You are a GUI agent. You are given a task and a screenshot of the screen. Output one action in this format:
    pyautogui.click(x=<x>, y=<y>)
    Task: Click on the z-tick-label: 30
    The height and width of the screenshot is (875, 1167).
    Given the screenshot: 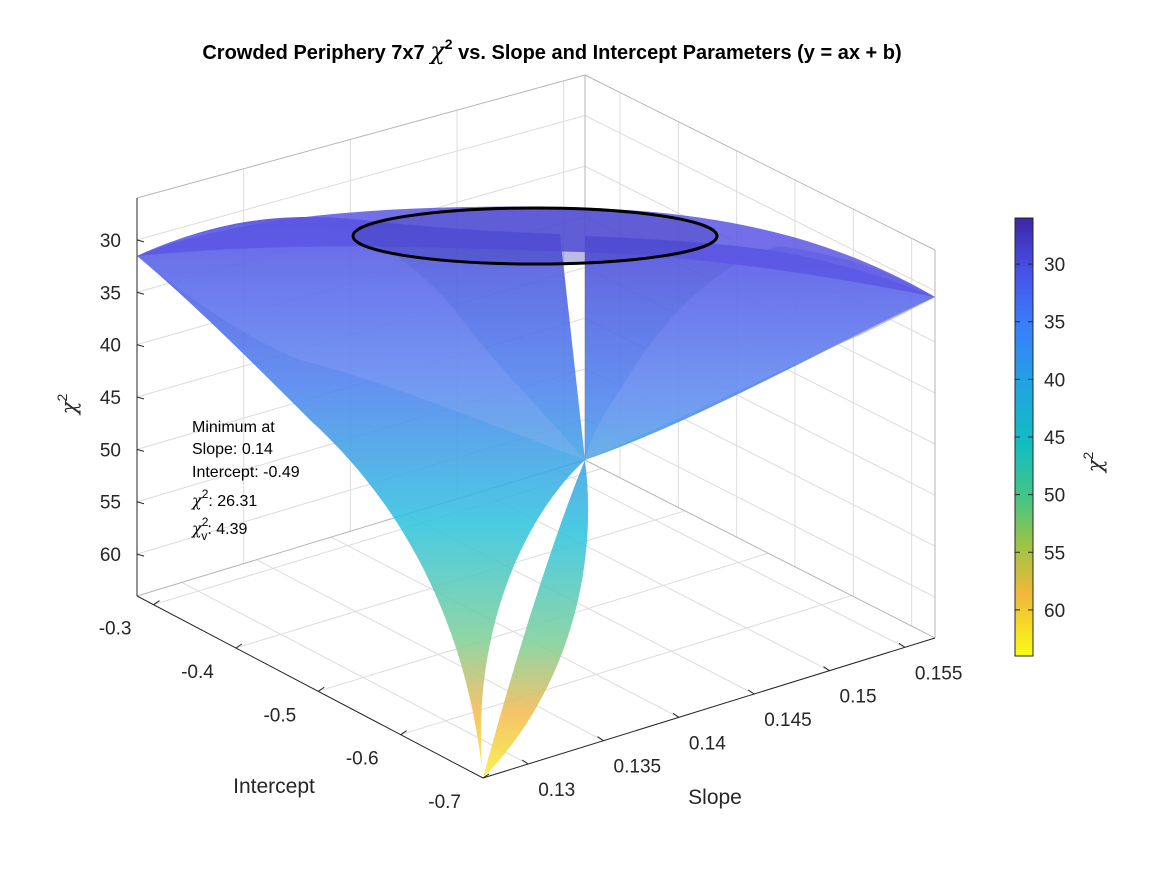 What is the action you would take?
    pyautogui.click(x=110, y=241)
    